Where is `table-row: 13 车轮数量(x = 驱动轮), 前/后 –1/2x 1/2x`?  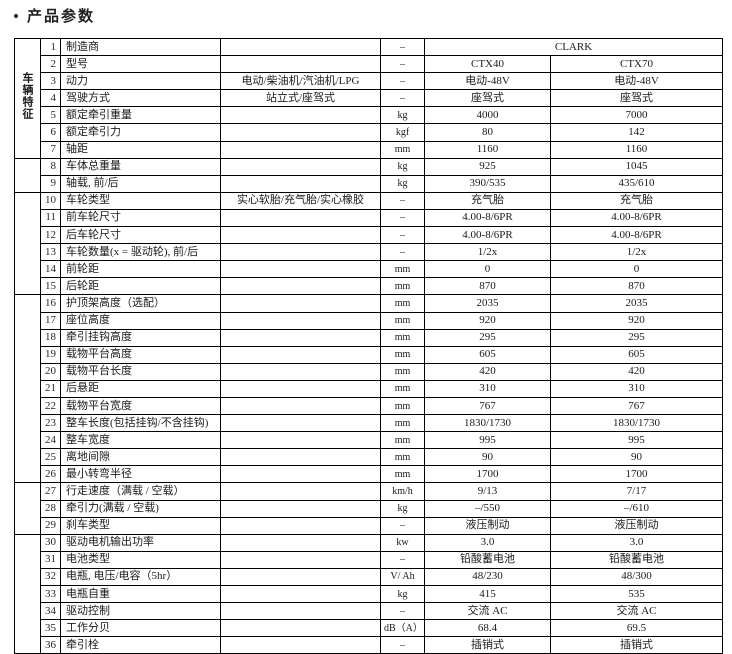
table-row: 13 车轮数量(x = 驱动轮), 前/后 –1/2x 1/2x is located at coordinates (369, 252).